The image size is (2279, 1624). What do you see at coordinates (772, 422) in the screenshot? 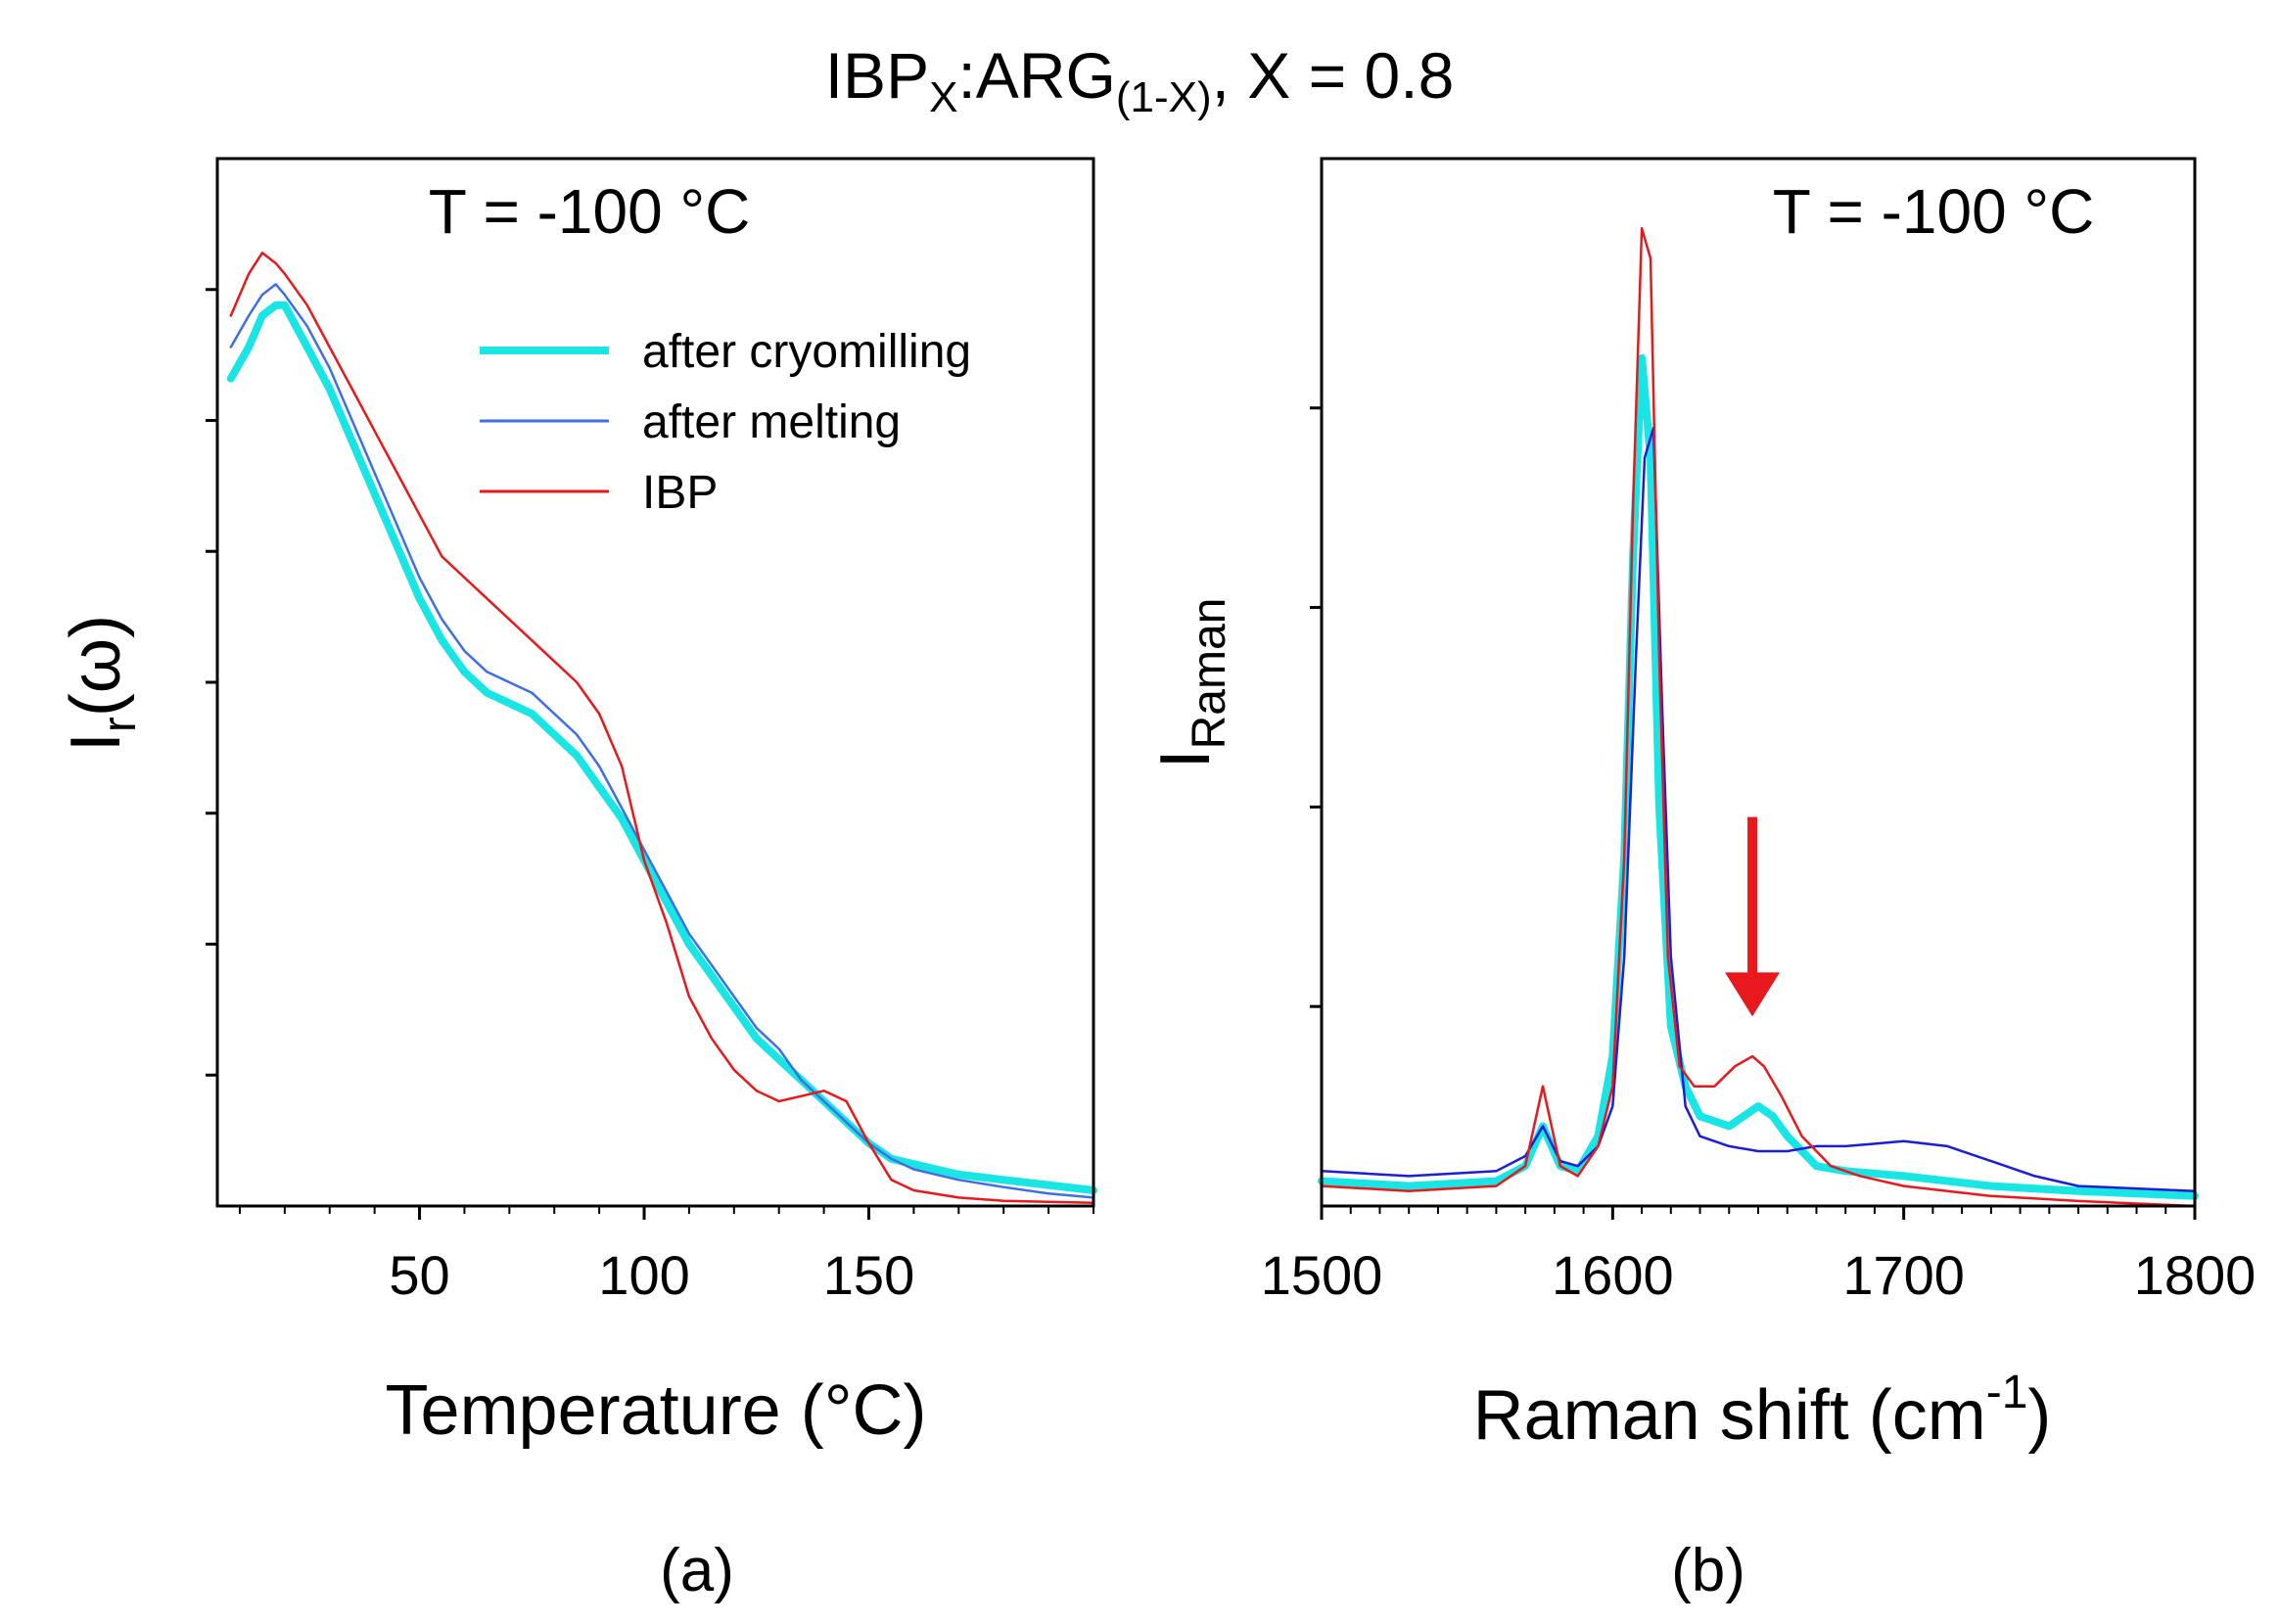
I see `legend-label-after-melting: after melting` at bounding box center [772, 422].